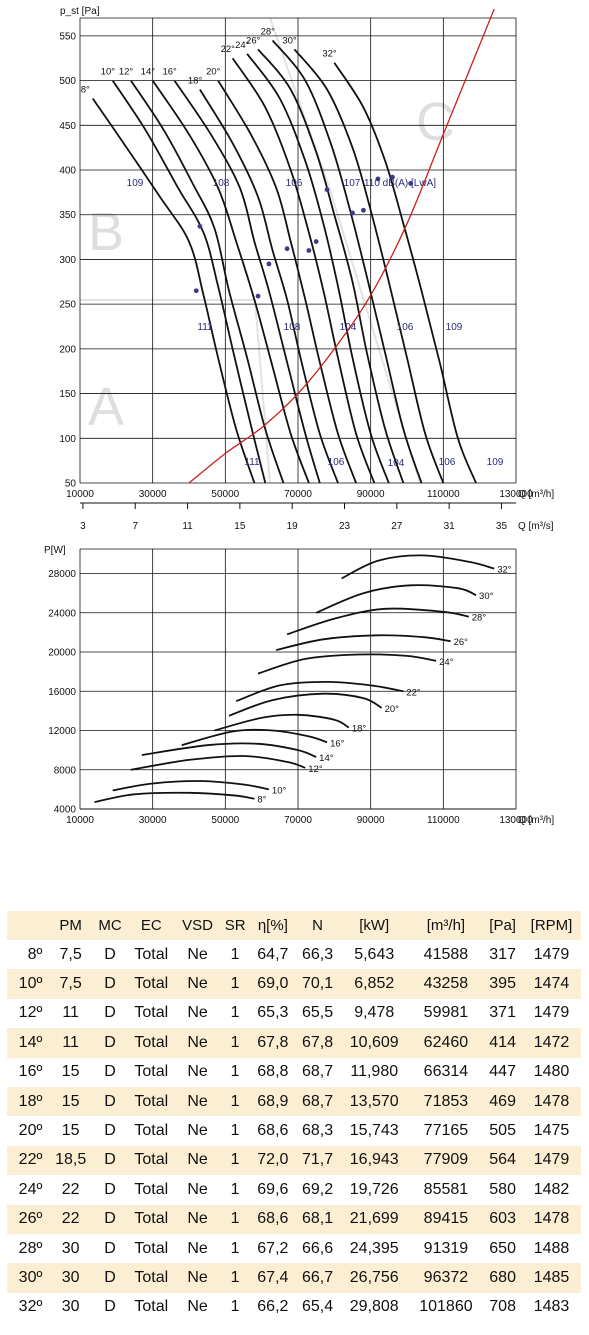 Image resolution: width=589 pixels, height=1335 pixels. I want to click on table-cell: 680, so click(502, 1278).